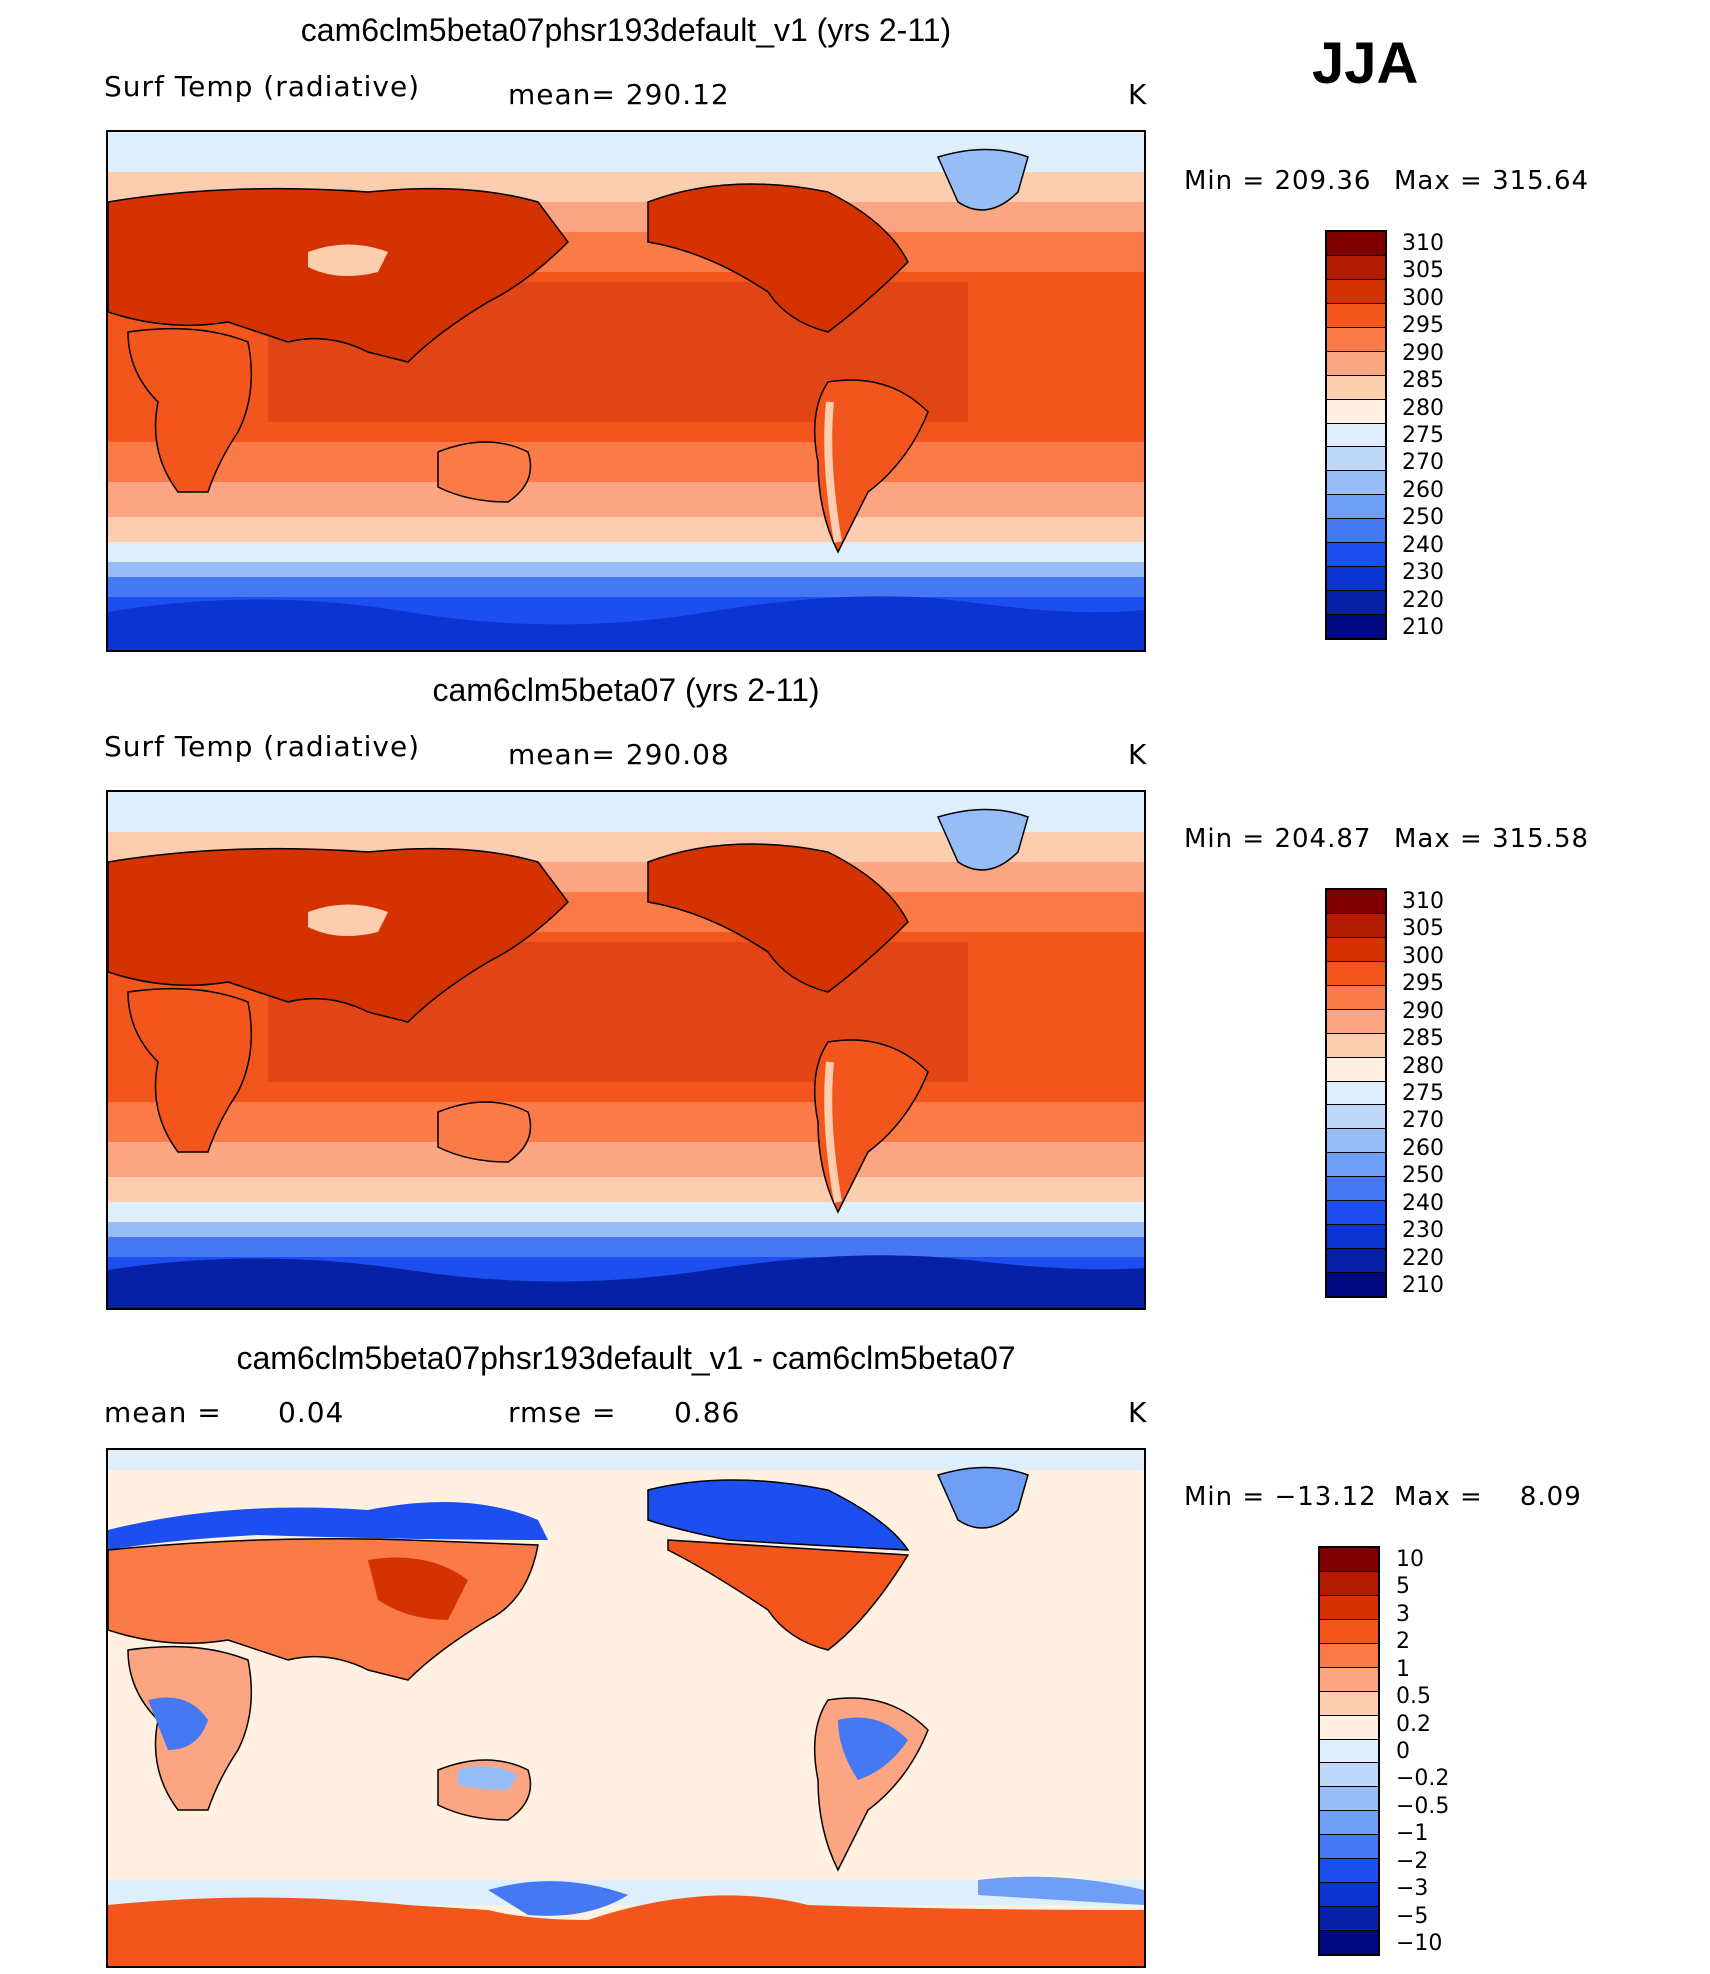  Describe the element at coordinates (1403, 1587) in the screenshot. I see `panel3-colorbar-tick-label: 5` at that location.